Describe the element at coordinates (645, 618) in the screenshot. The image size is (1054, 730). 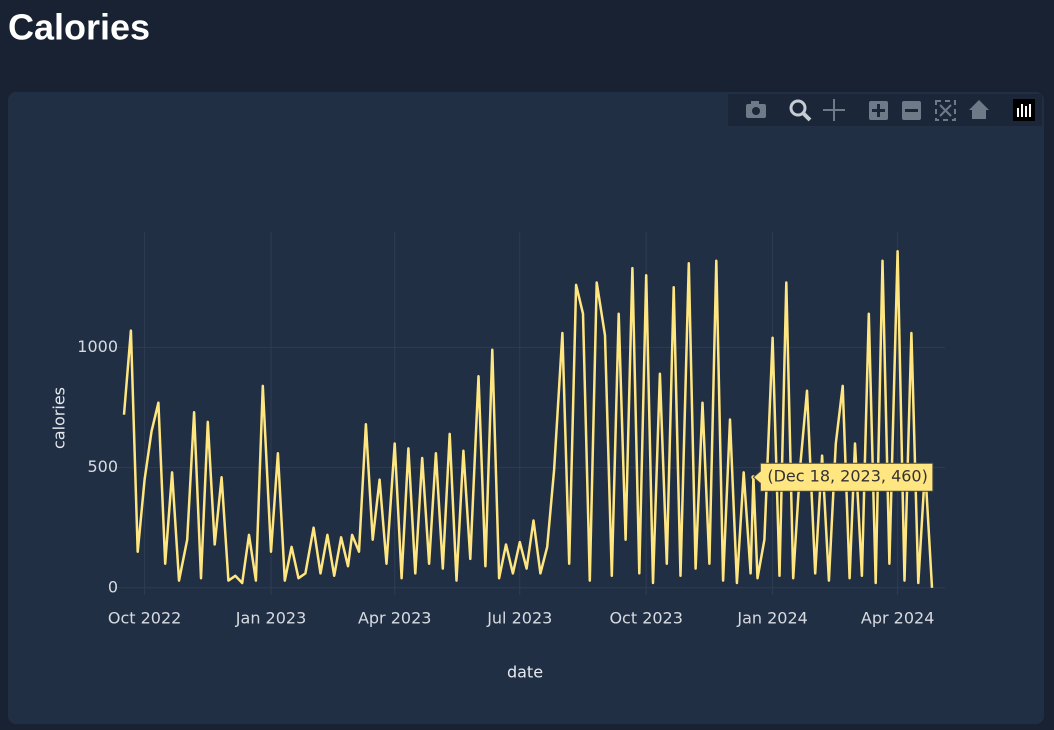
I see `x-tick-label: Oct 2023` at that location.